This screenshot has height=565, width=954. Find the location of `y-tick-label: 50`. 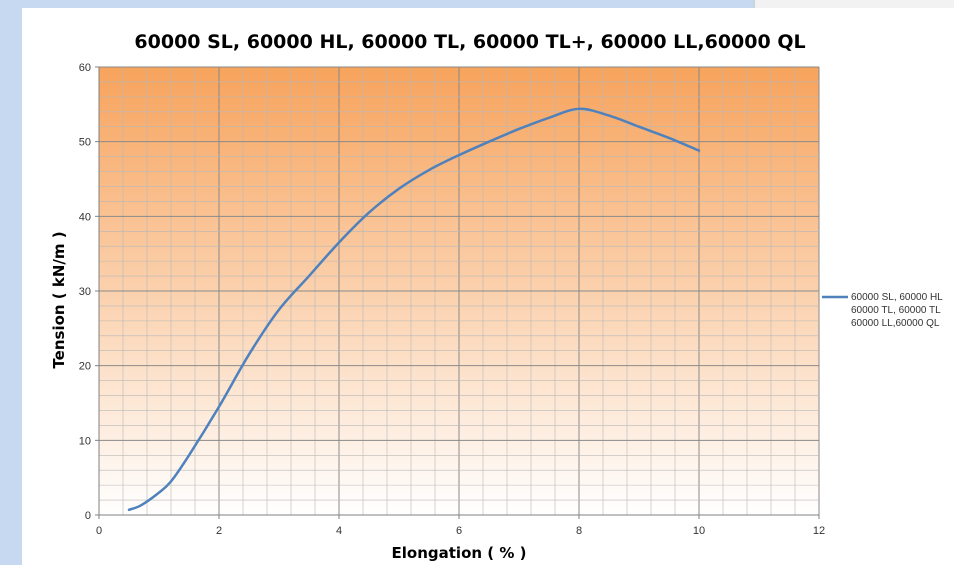

y-tick-label: 50 is located at coordinates (85, 143).